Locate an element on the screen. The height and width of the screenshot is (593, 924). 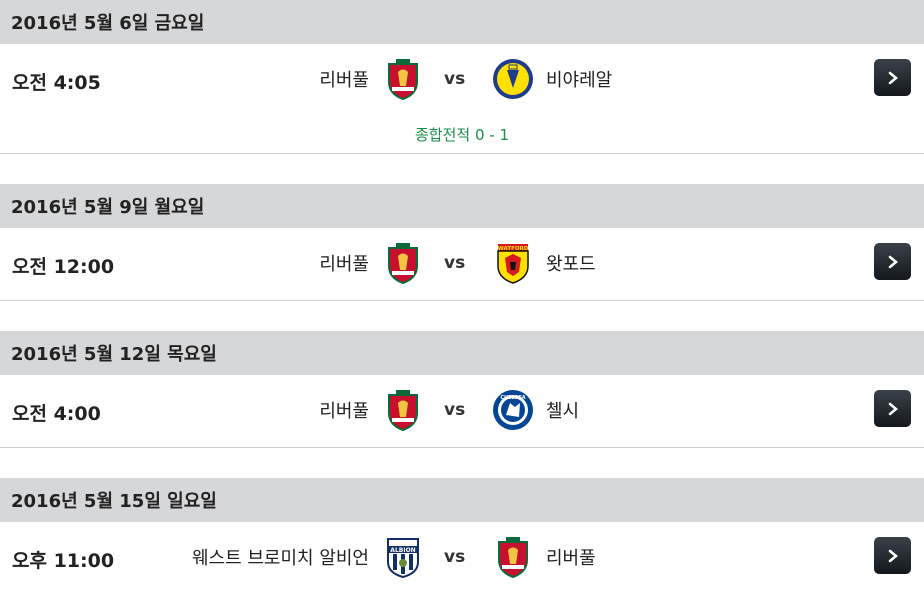
away-team-name: 리버풀 is located at coordinates (571, 558).